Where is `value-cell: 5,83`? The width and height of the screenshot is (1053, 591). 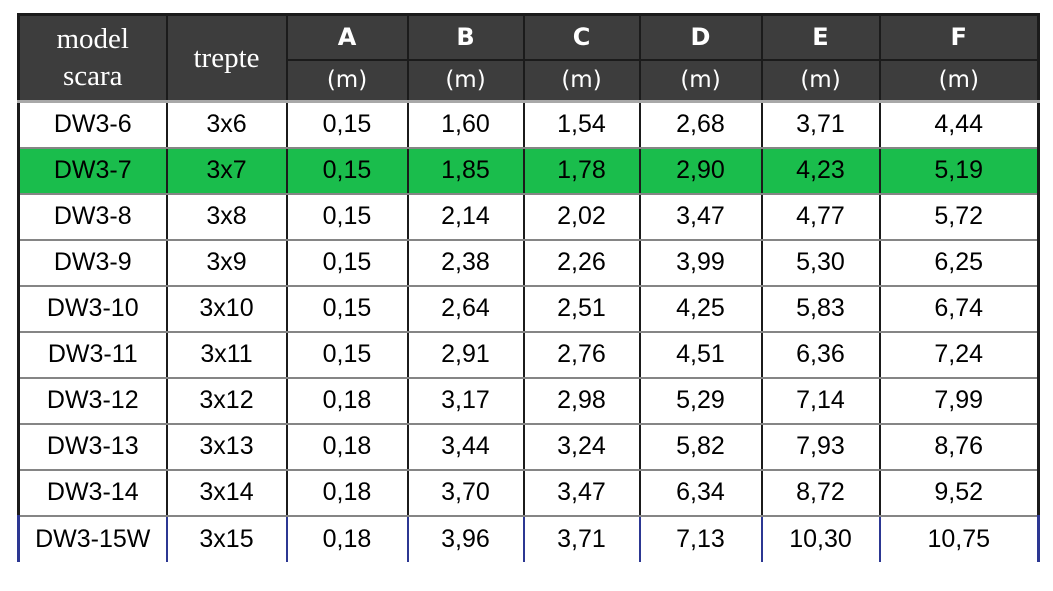 value-cell: 5,83 is located at coordinates (820, 308).